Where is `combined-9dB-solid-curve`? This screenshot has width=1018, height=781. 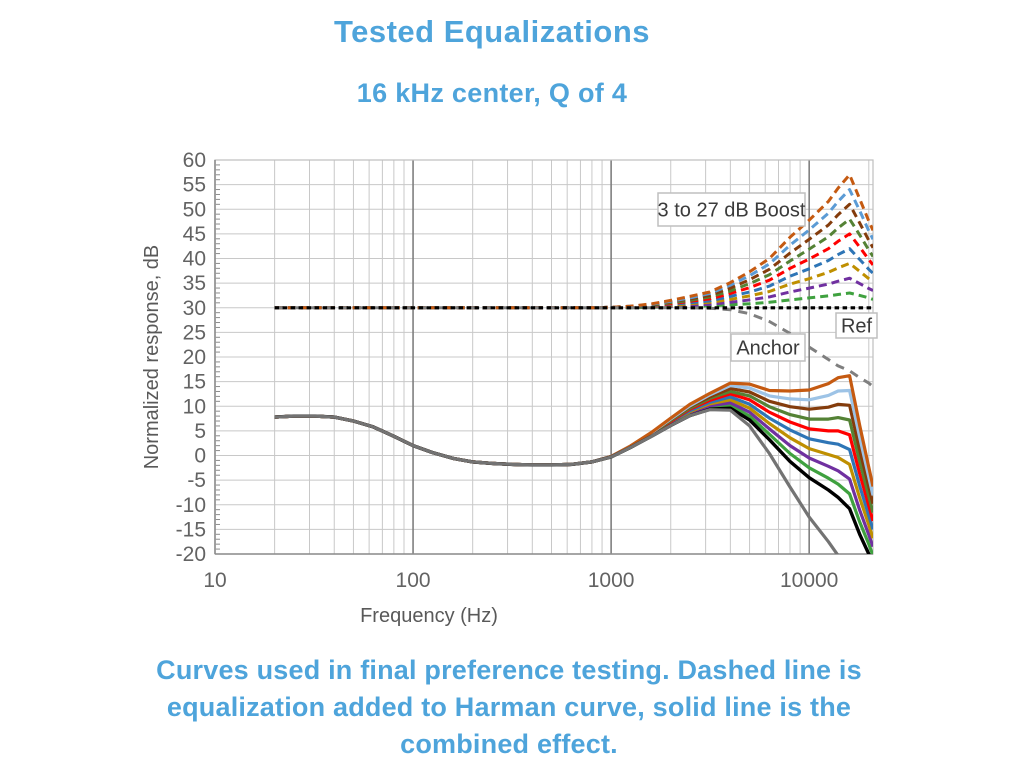
combined-9dB-solid-curve is located at coordinates (573, 468).